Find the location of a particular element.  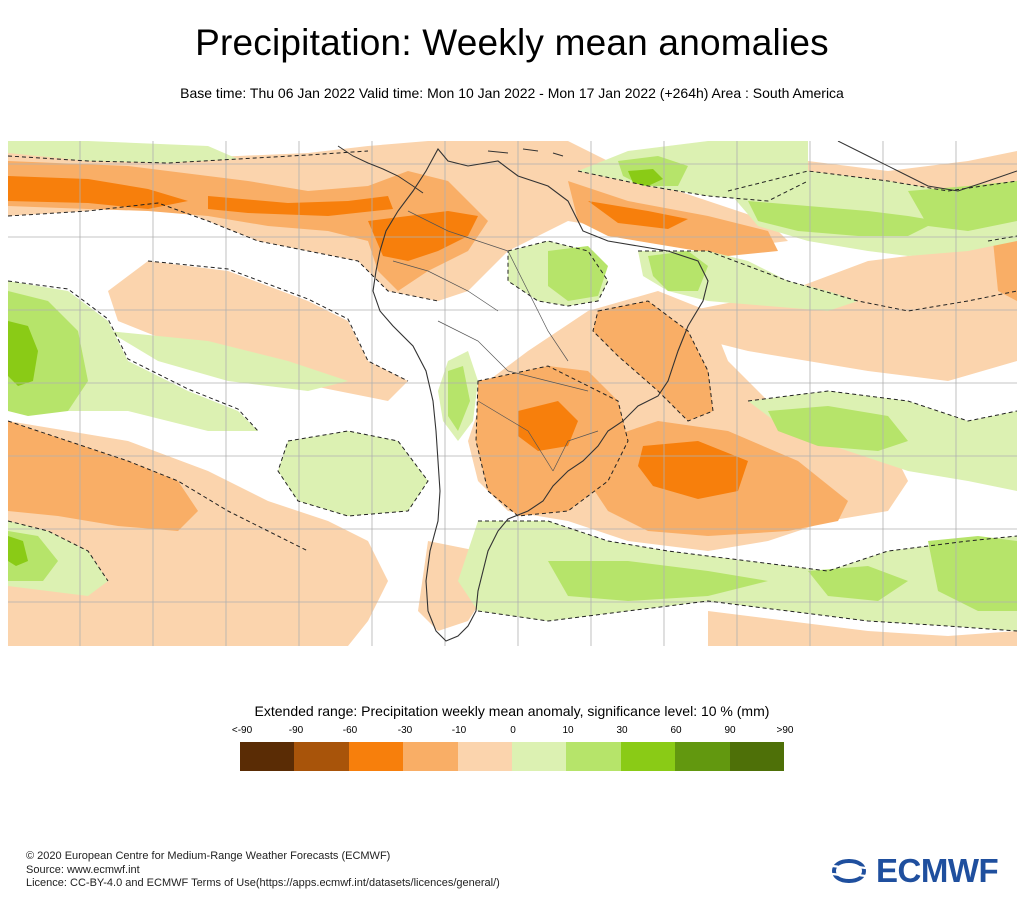

ecmwf-logo-icon is located at coordinates (849, 871).